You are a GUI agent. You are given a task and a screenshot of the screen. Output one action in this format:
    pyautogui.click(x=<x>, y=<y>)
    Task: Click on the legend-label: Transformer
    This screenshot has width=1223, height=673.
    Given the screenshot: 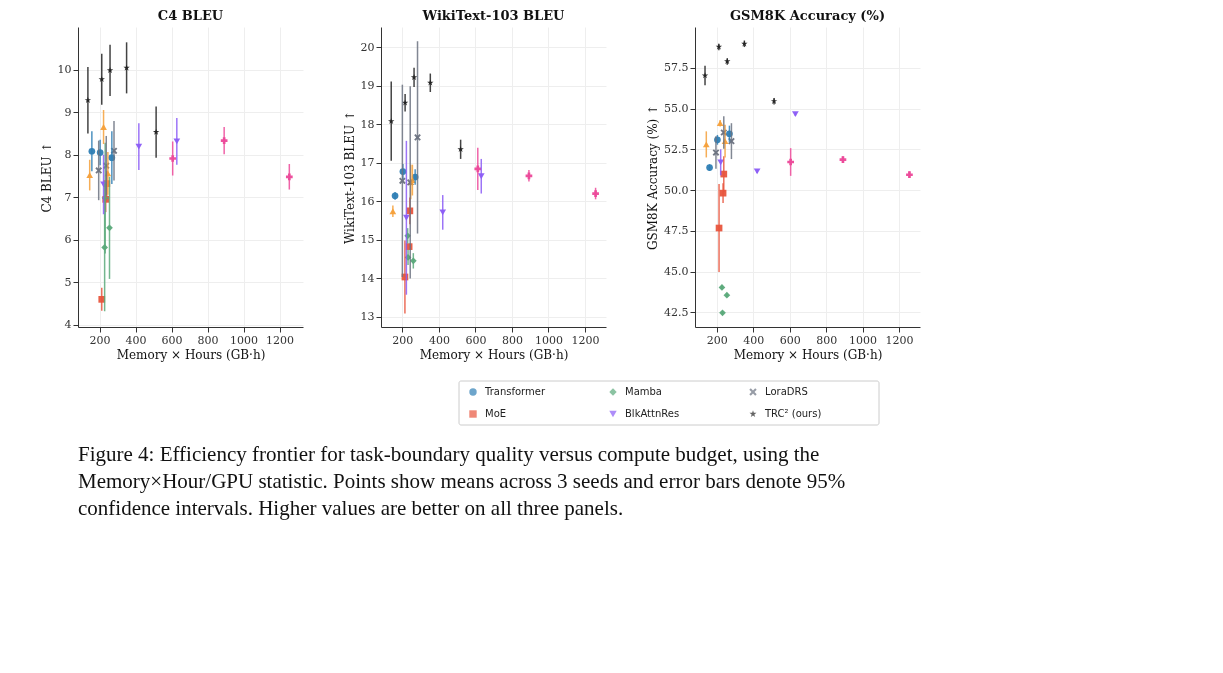 What is the action you would take?
    pyautogui.click(x=515, y=391)
    